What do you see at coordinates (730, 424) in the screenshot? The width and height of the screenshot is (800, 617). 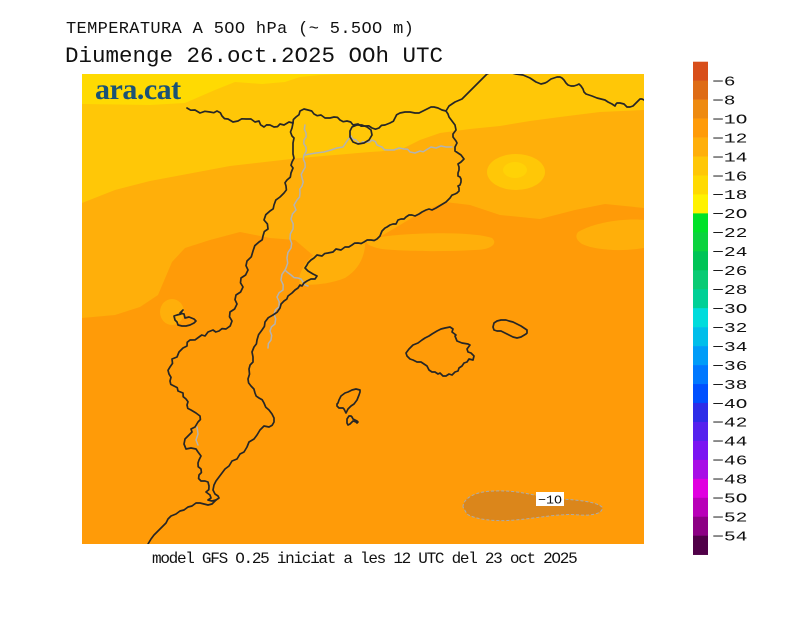 I see `svg-text: −42` at bounding box center [730, 424].